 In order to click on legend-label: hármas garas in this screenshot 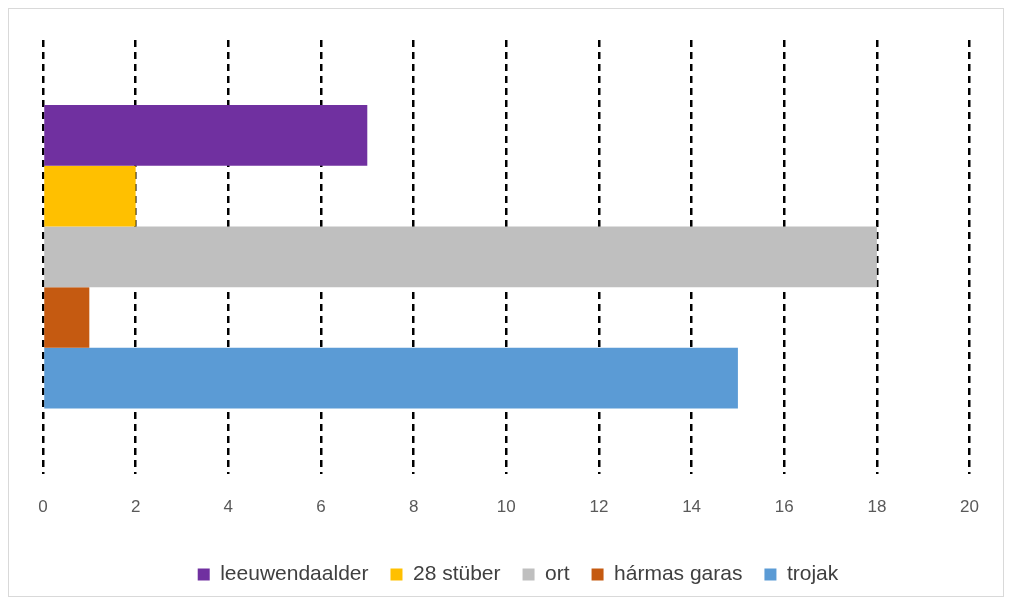, I will do `click(678, 573)`.